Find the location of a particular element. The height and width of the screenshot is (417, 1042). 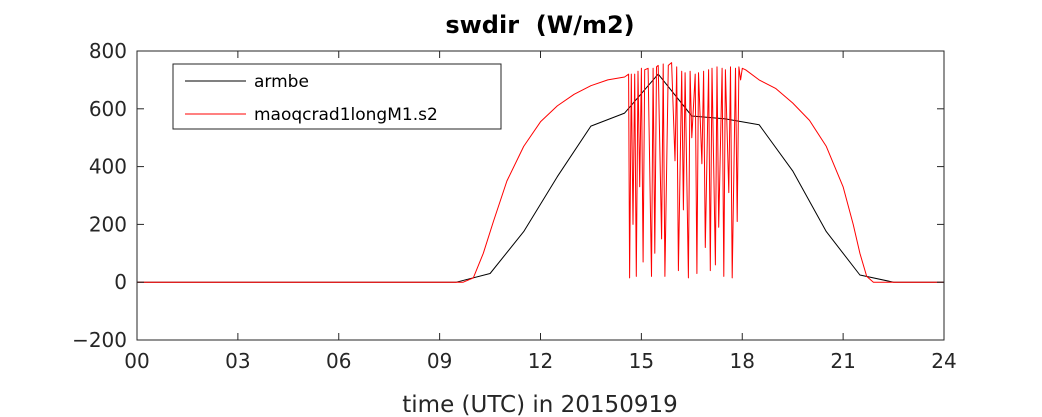

y-tick-label-800: 800 is located at coordinates (108, 51).